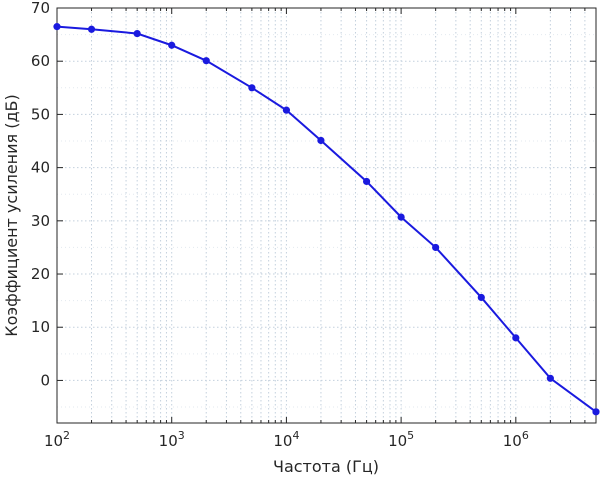 This screenshot has height=477, width=600. I want to click on y-tick-label: 20, so click(40, 274).